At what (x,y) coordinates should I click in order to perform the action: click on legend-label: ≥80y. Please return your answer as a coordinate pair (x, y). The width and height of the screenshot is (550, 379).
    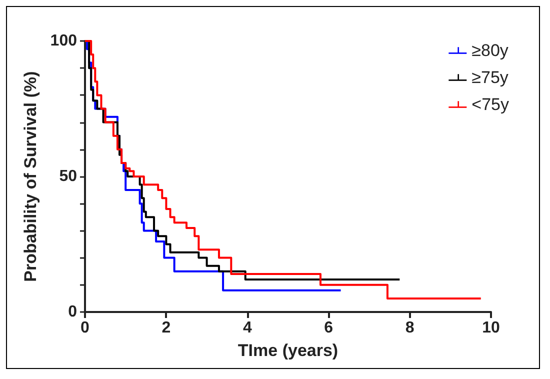
    Looking at the image, I should click on (490, 50).